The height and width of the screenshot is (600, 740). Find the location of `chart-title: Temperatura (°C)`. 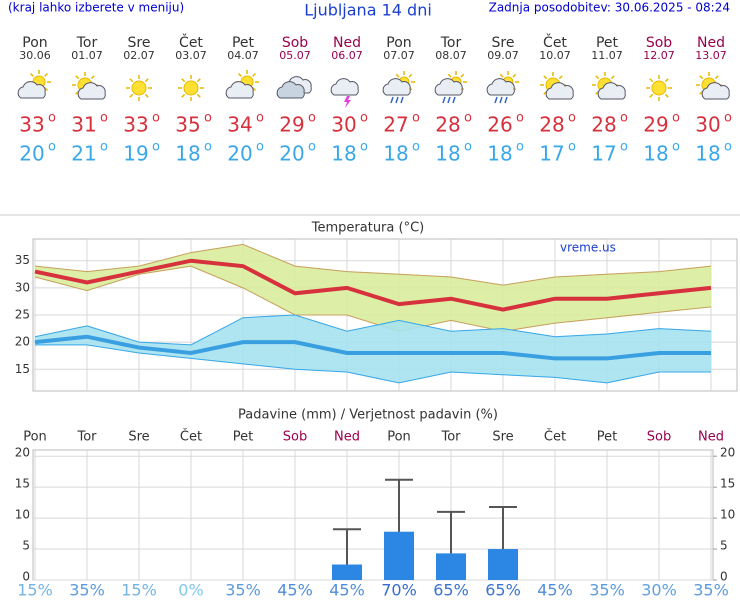

chart-title: Temperatura (°C) is located at coordinates (367, 228).